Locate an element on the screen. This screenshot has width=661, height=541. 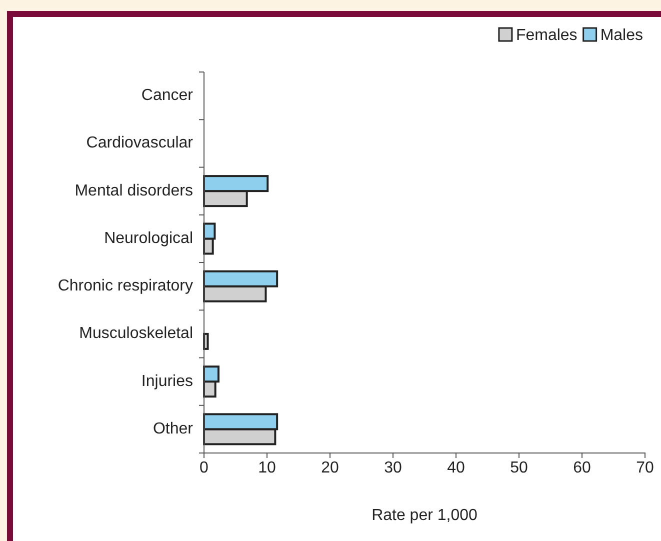
x-axis-title: Rate per 1,000 is located at coordinates (425, 515).